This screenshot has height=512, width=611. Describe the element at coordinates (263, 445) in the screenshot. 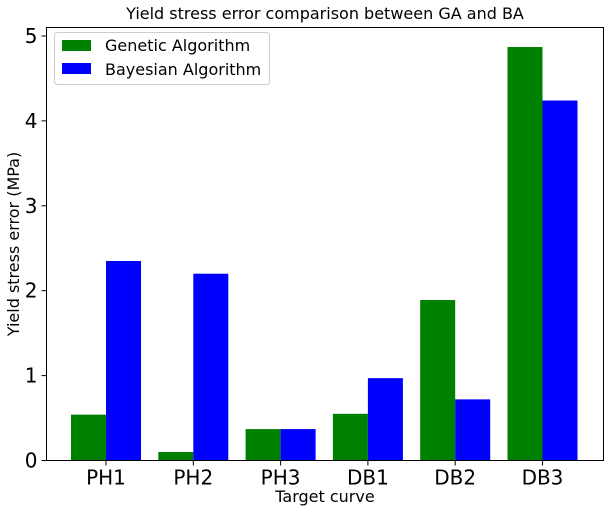

I see `bar-genetic-ph3` at that location.